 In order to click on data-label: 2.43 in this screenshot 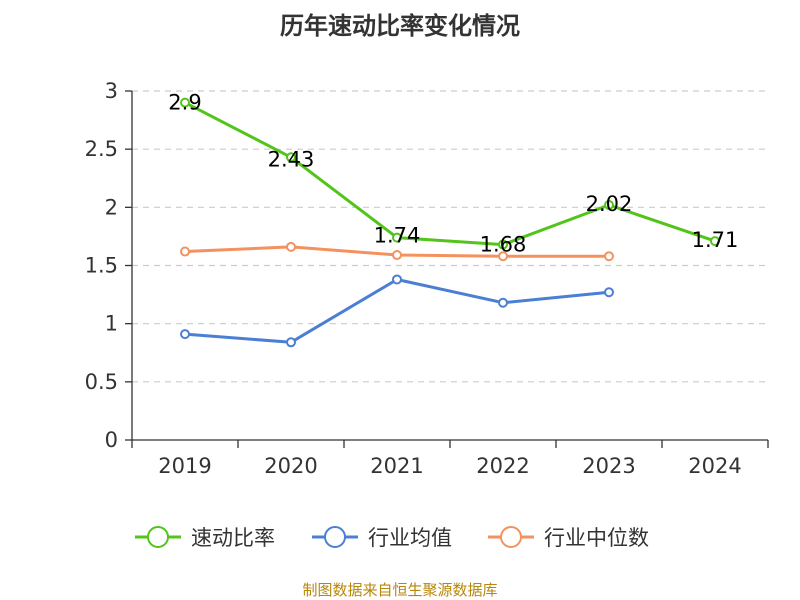, I will do `click(291, 159)`.